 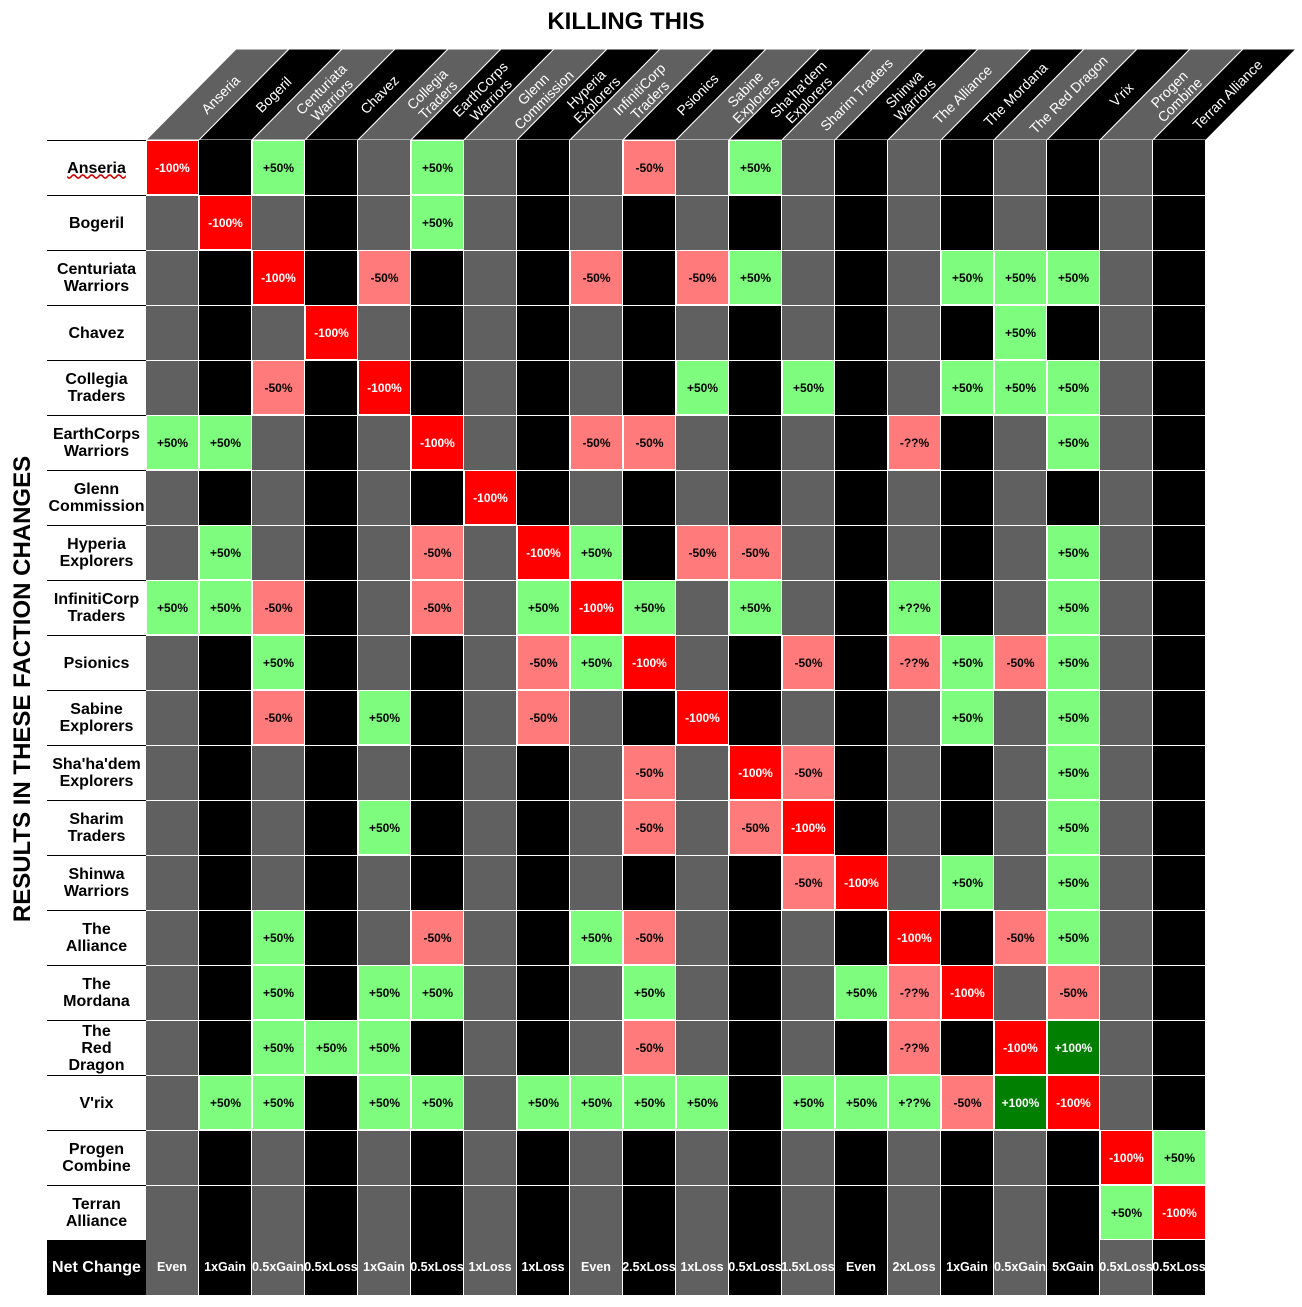 I want to click on cell-v-rix-sabine-explorers: +50%, so click(x=702, y=1102).